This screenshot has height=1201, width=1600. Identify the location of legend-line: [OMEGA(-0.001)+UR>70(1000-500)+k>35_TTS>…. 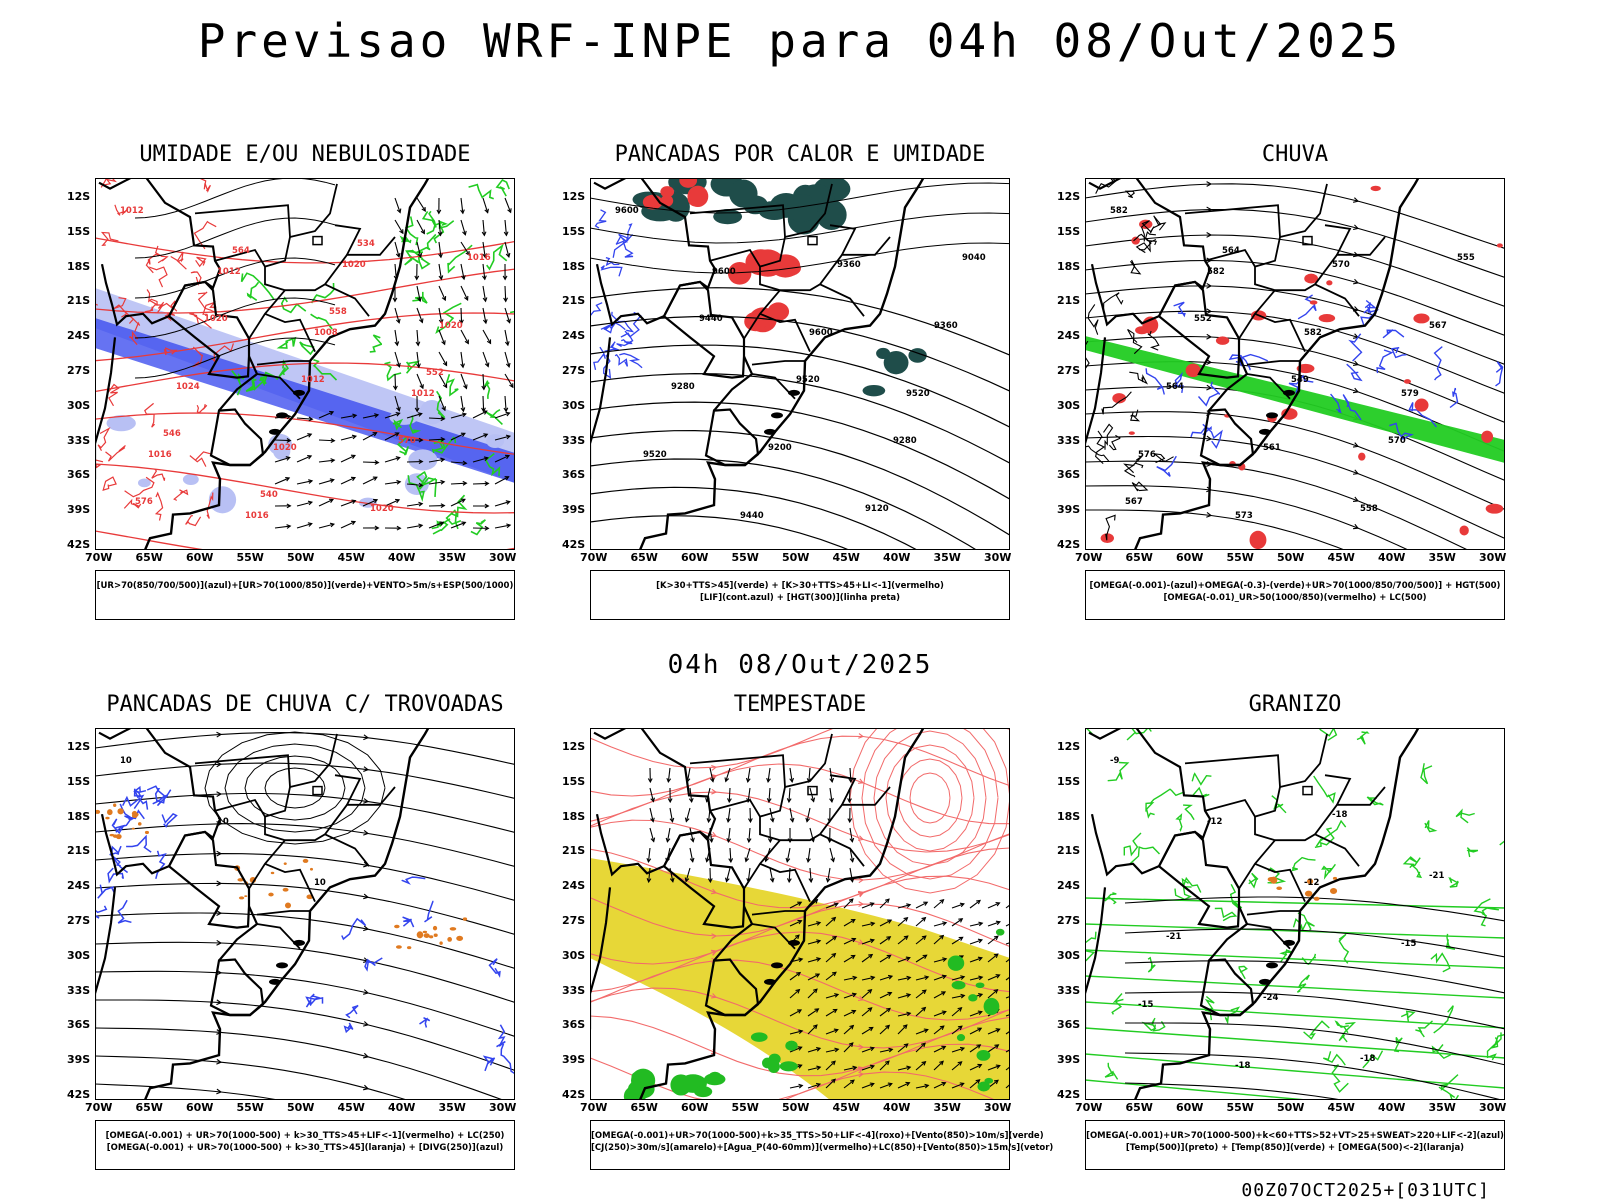
(800, 1136).